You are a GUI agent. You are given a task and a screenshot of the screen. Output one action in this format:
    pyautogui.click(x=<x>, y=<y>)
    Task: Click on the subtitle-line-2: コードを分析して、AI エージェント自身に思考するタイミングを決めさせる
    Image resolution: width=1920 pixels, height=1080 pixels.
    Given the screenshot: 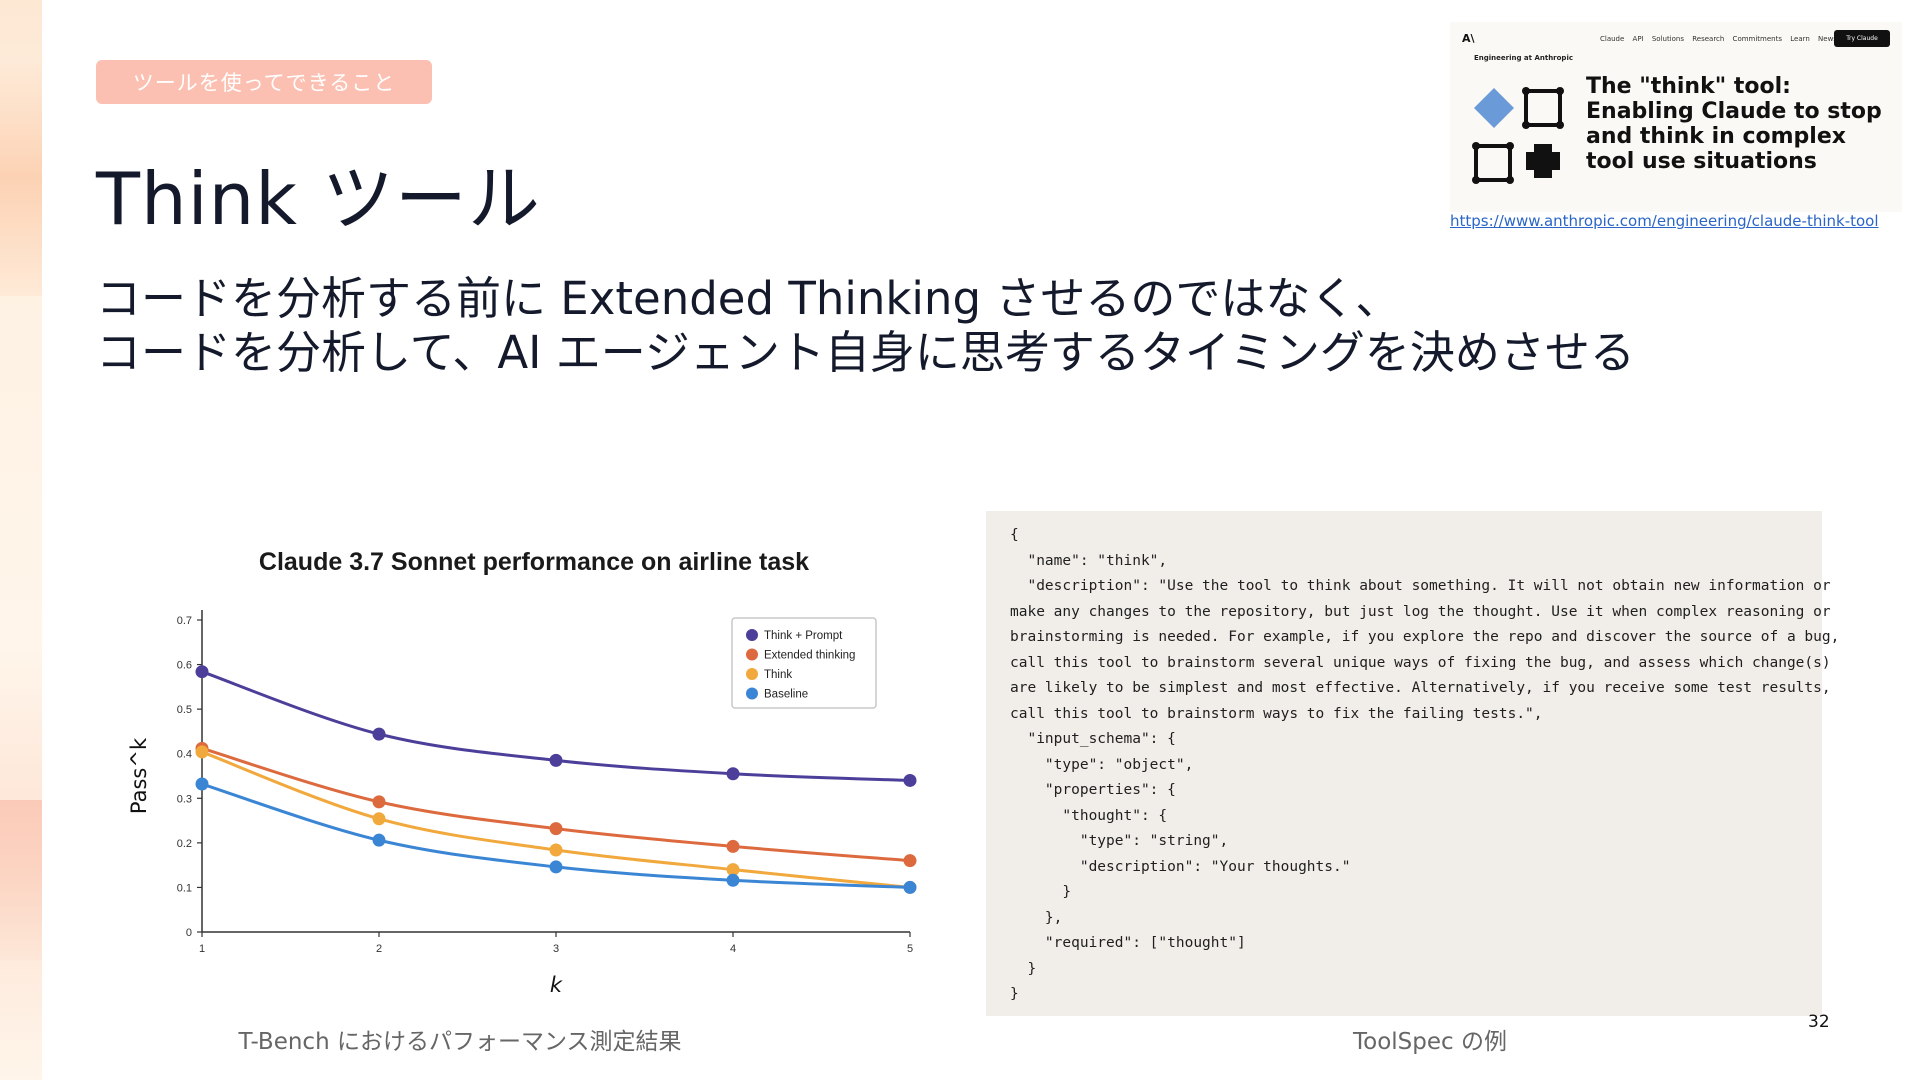 What is the action you would take?
    pyautogui.click(x=865, y=352)
    